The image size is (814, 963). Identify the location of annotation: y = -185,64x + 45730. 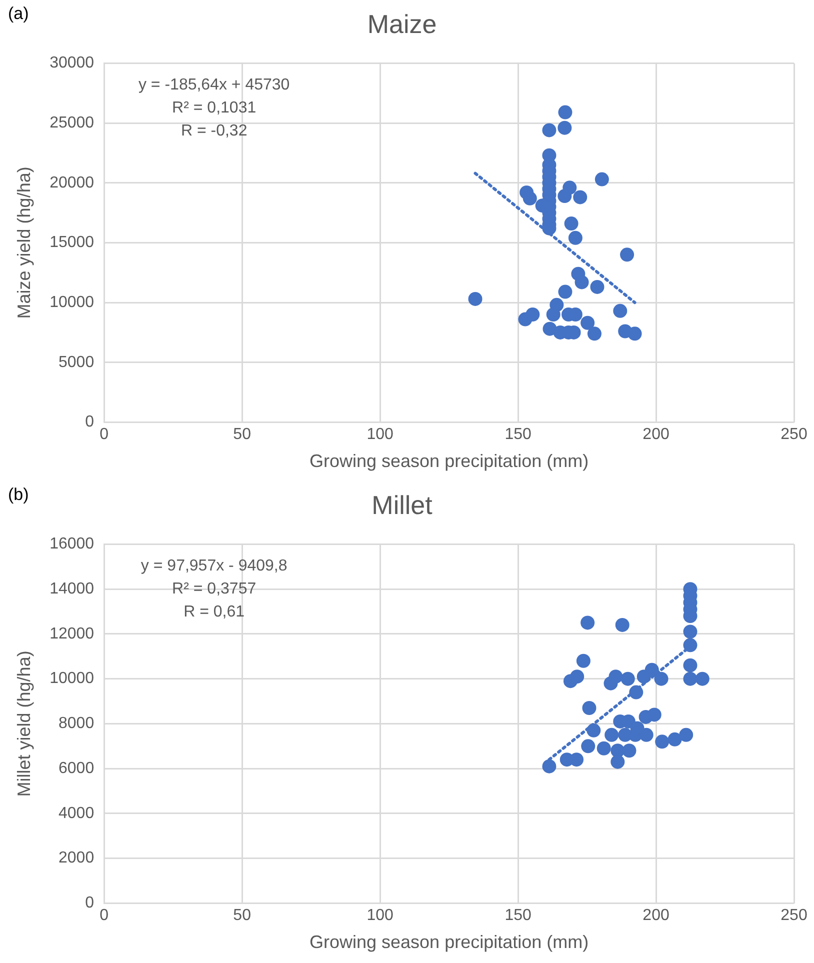
(214, 85).